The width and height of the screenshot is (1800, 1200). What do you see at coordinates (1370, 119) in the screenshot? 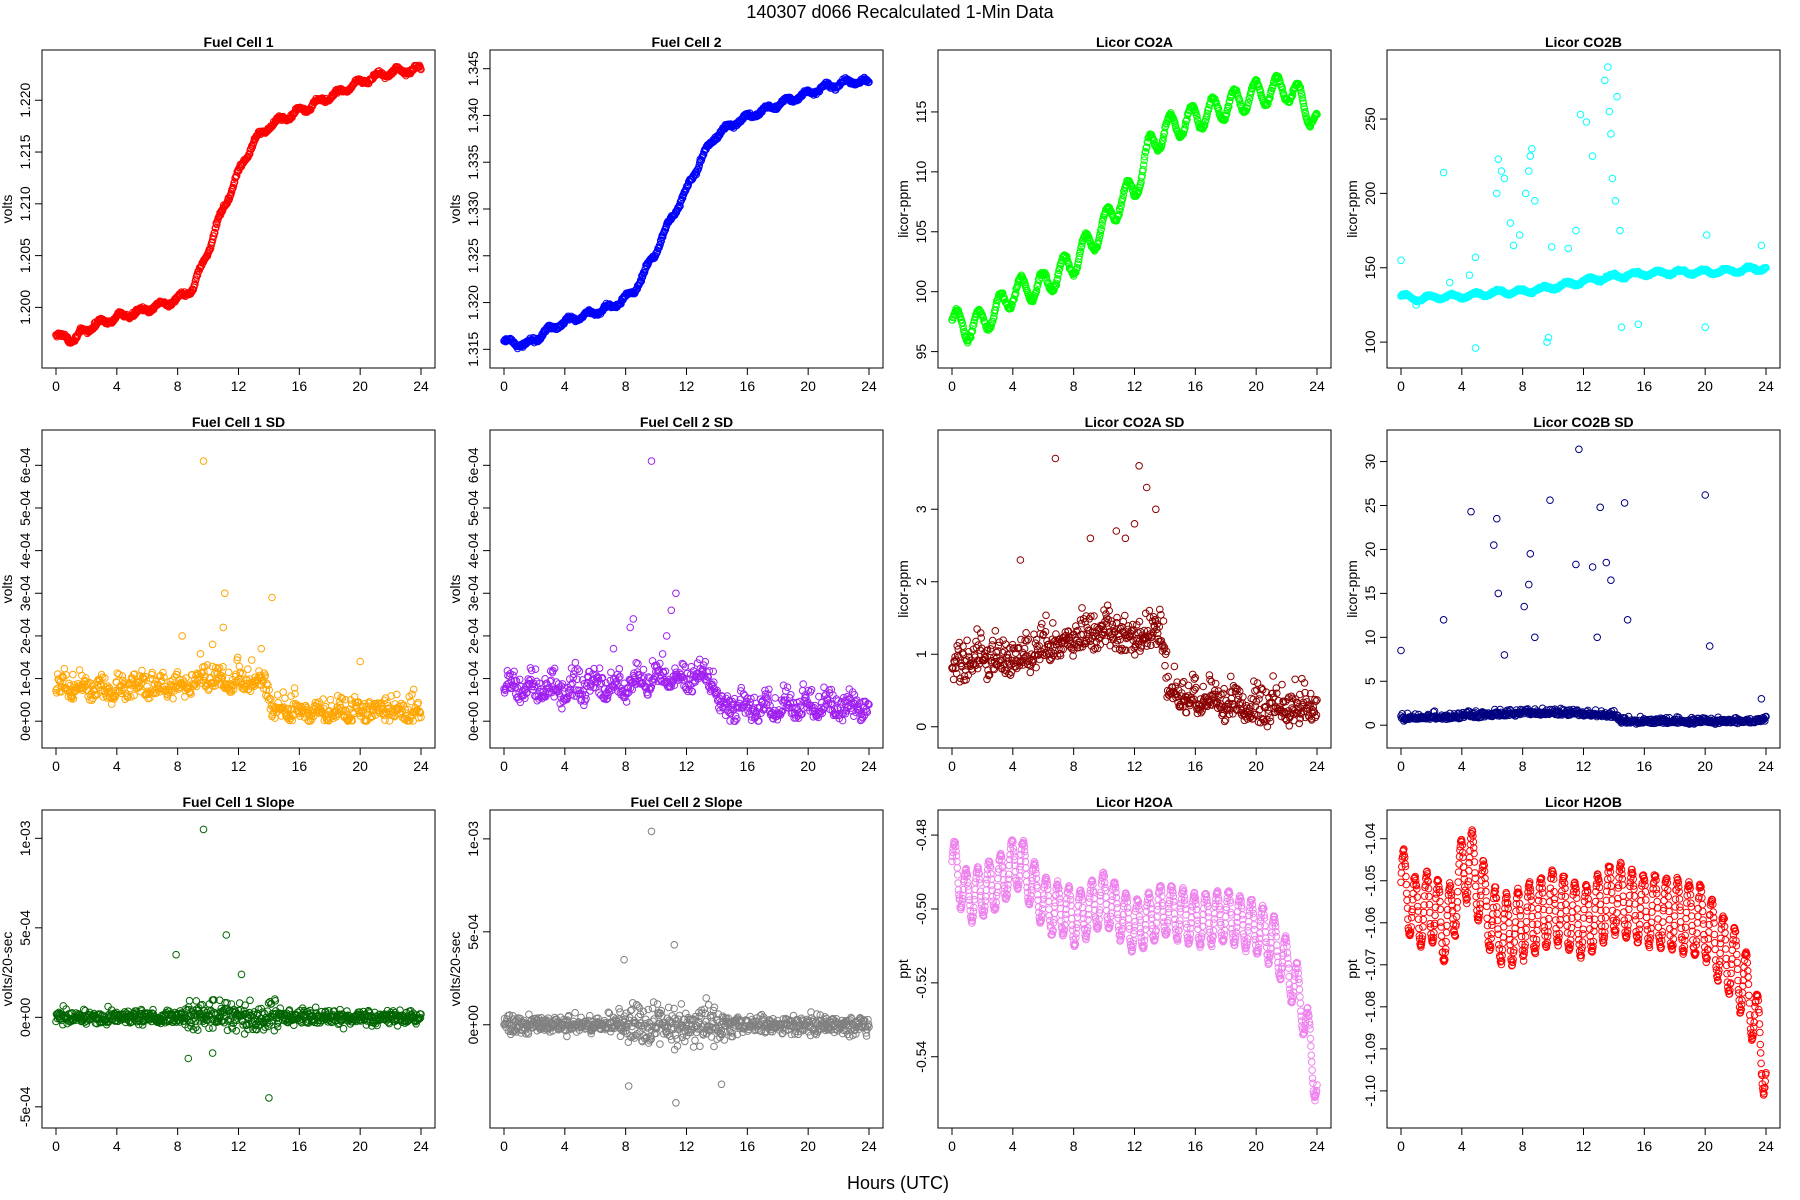
I see `y-tick-label: 250` at bounding box center [1370, 119].